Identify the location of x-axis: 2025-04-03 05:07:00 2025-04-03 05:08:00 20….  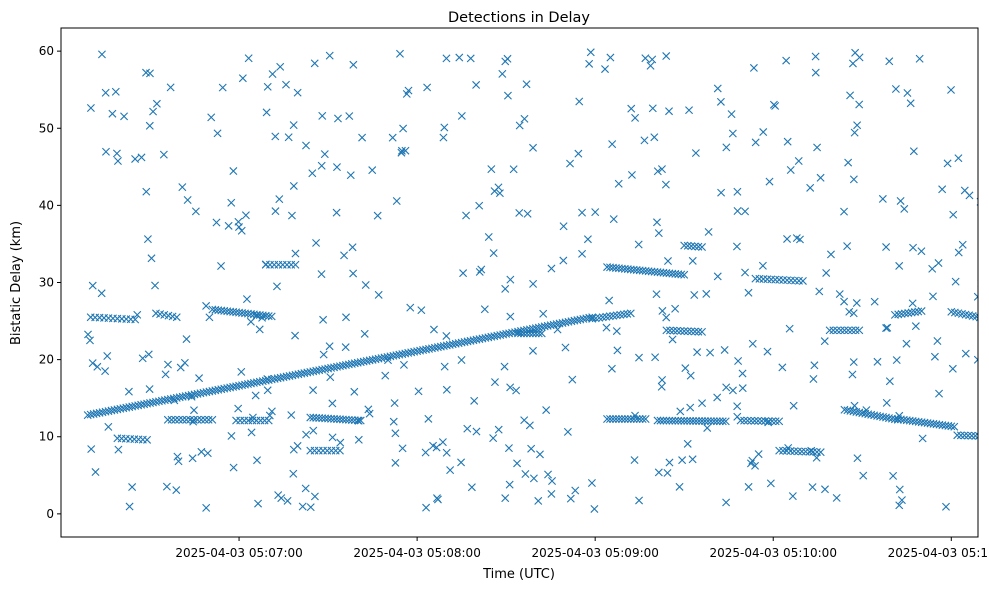
(582, 548).